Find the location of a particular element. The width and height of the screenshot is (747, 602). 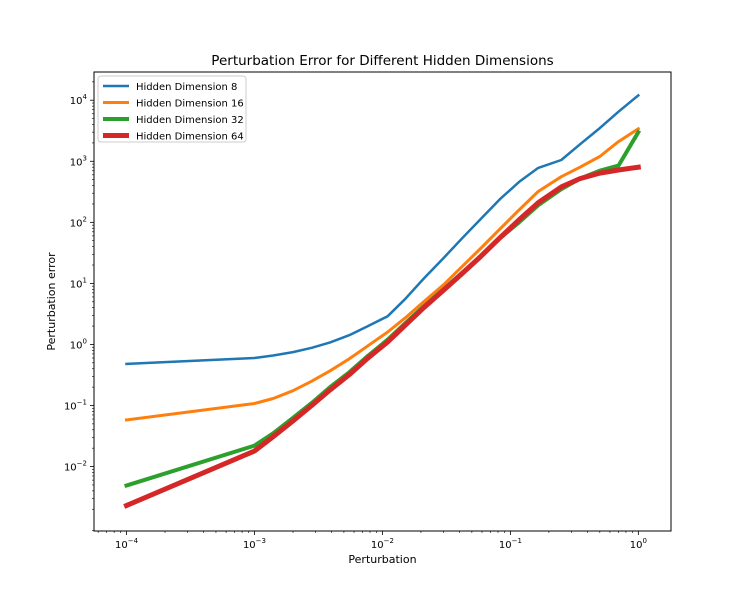

legend-box is located at coordinates (172, 109).